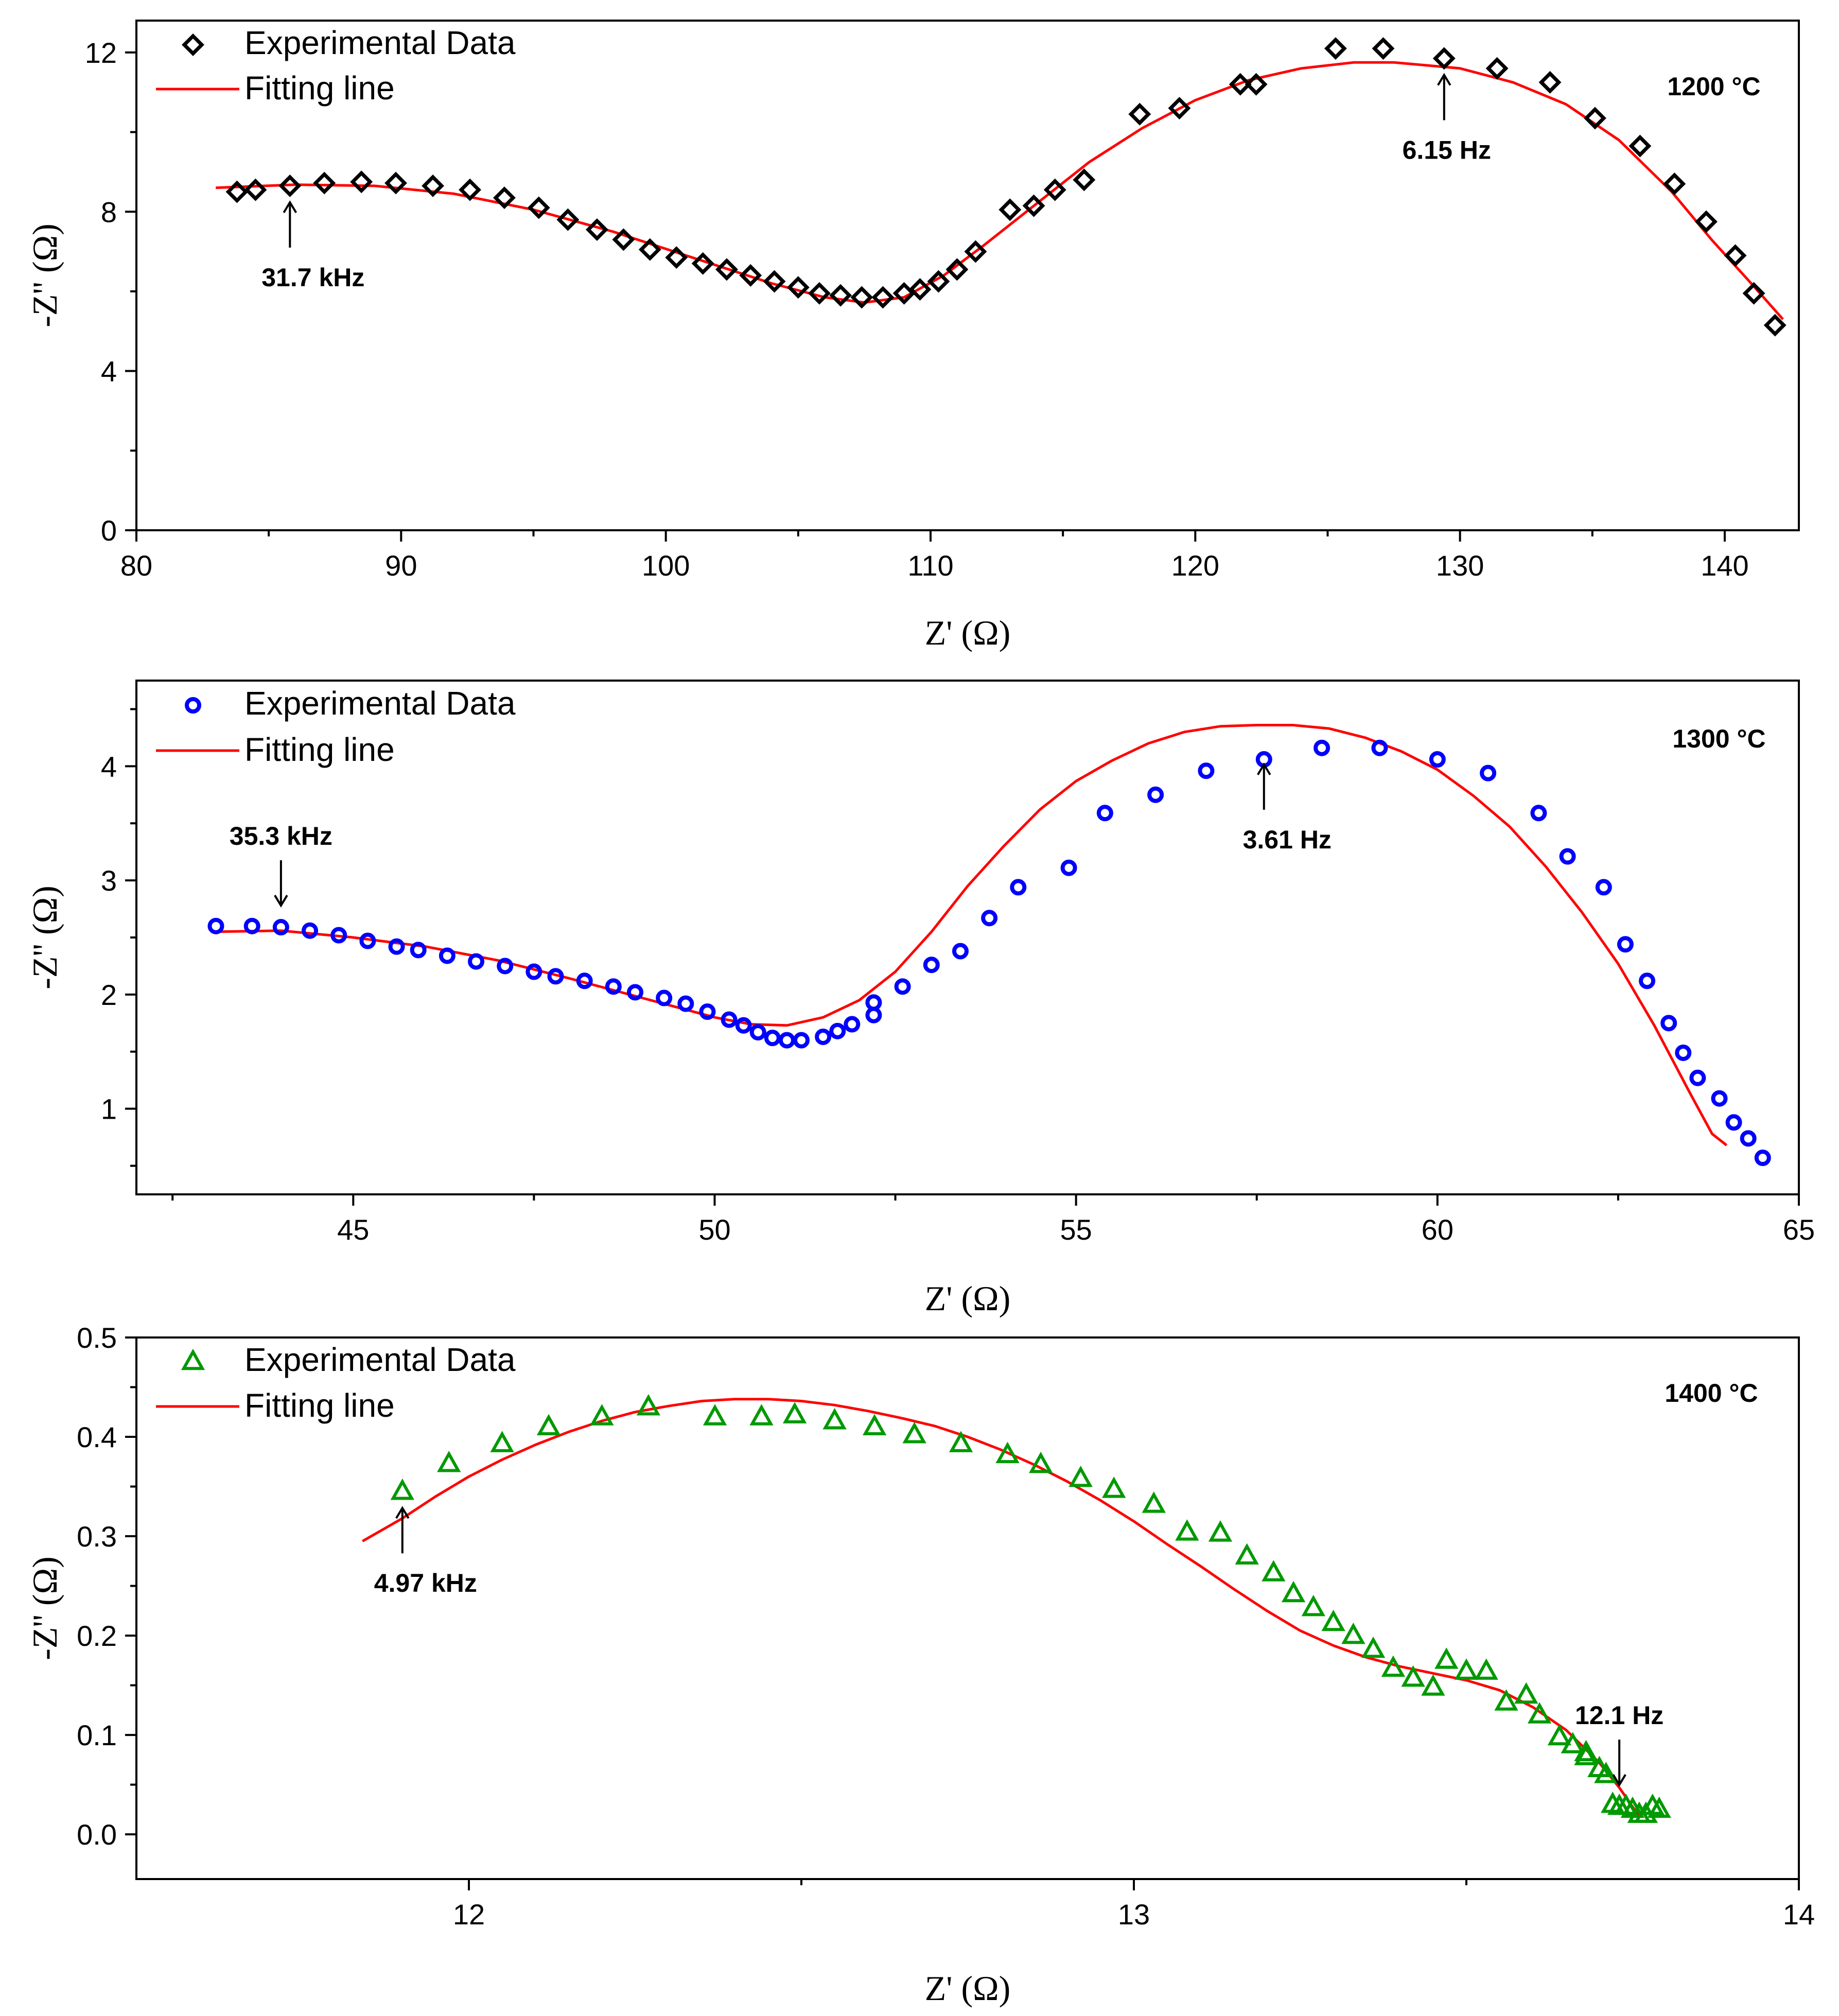 The width and height of the screenshot is (1839, 2016). I want to click on y-tick-label: 0.1, so click(97, 1735).